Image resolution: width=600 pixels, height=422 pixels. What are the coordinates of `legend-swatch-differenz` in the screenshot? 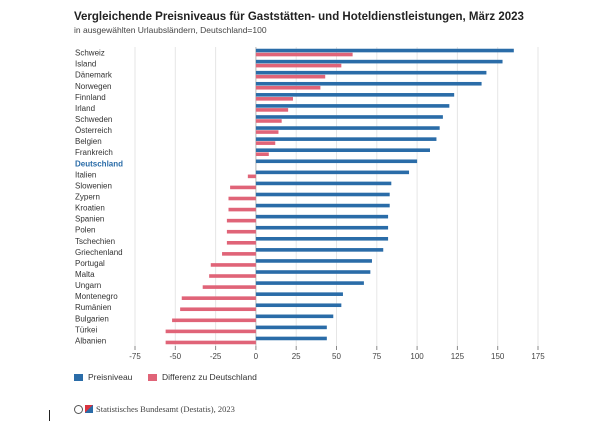 It's located at (152, 377).